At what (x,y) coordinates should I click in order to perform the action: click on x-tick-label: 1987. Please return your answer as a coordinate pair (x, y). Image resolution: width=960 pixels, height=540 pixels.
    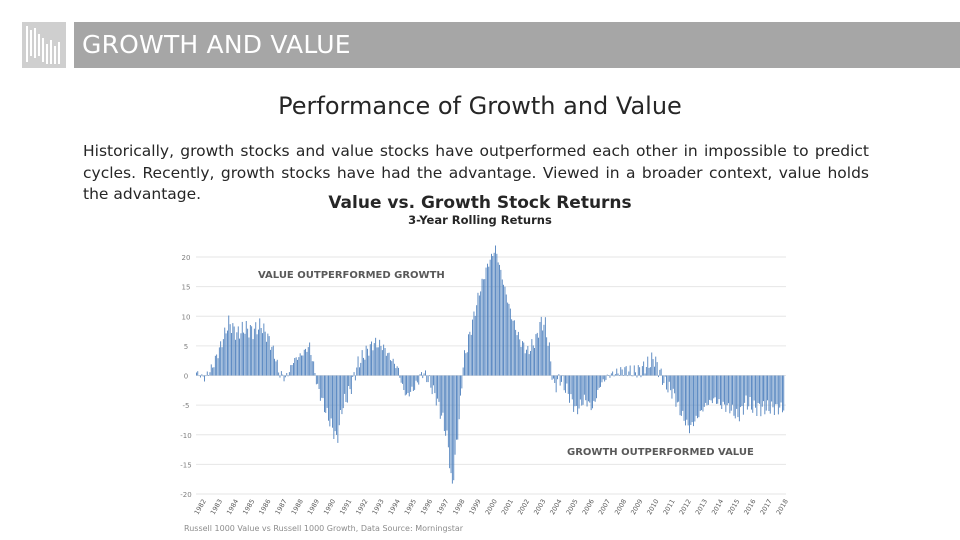
    Looking at the image, I should click on (281, 507).